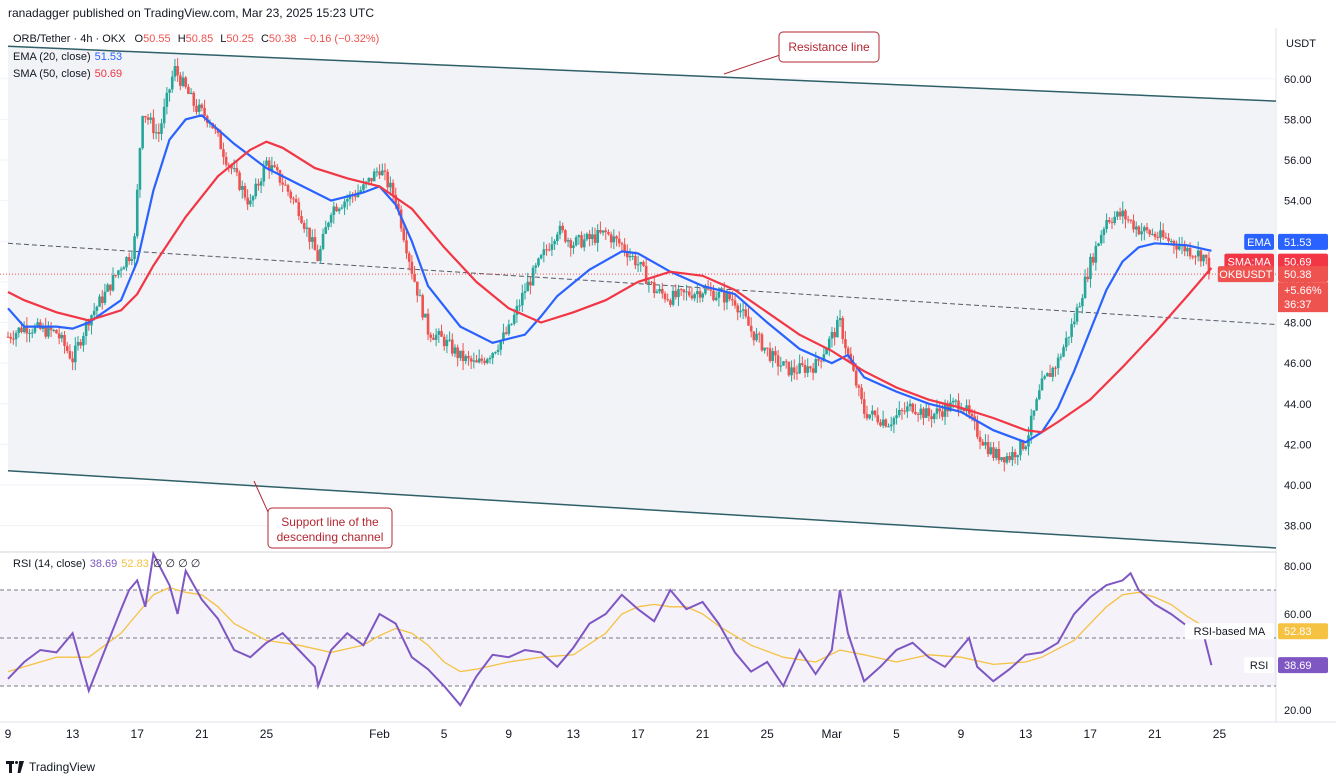  Describe the element at coordinates (829, 47) in the screenshot. I see `resistance-callout-text: Resistance line` at that location.